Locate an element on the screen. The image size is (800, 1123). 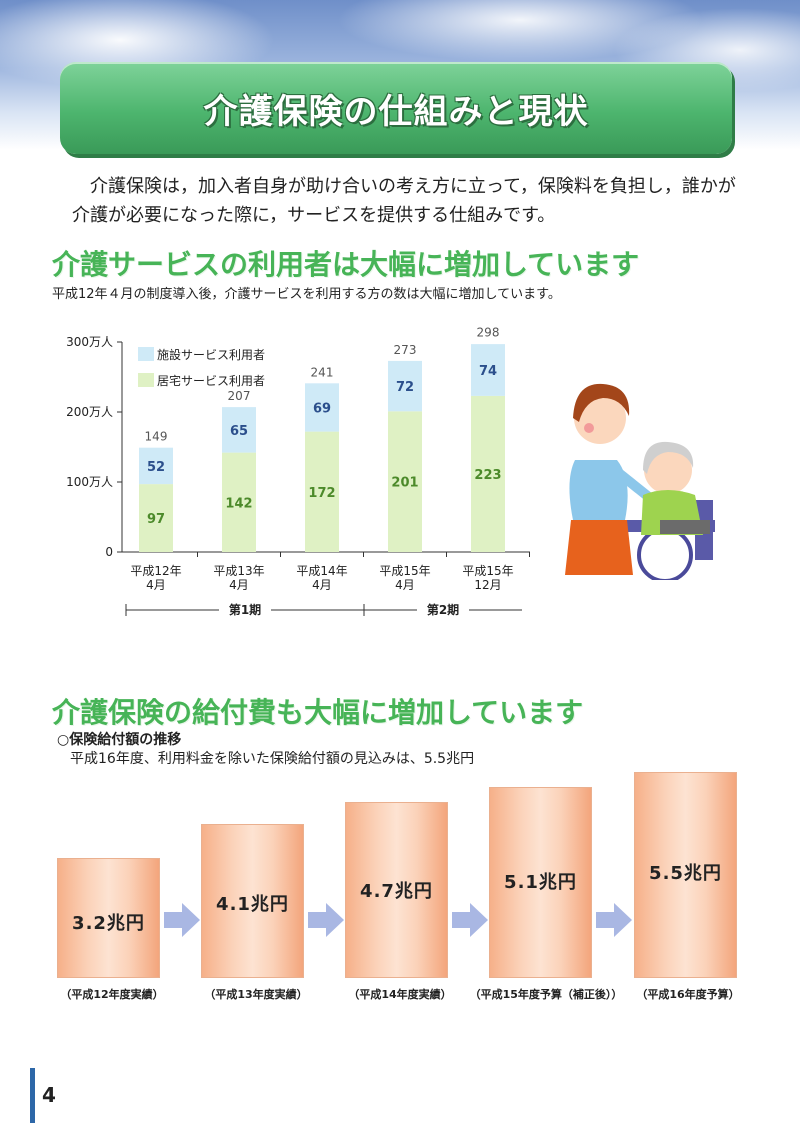
bar-value-label: 65 is located at coordinates (239, 431).